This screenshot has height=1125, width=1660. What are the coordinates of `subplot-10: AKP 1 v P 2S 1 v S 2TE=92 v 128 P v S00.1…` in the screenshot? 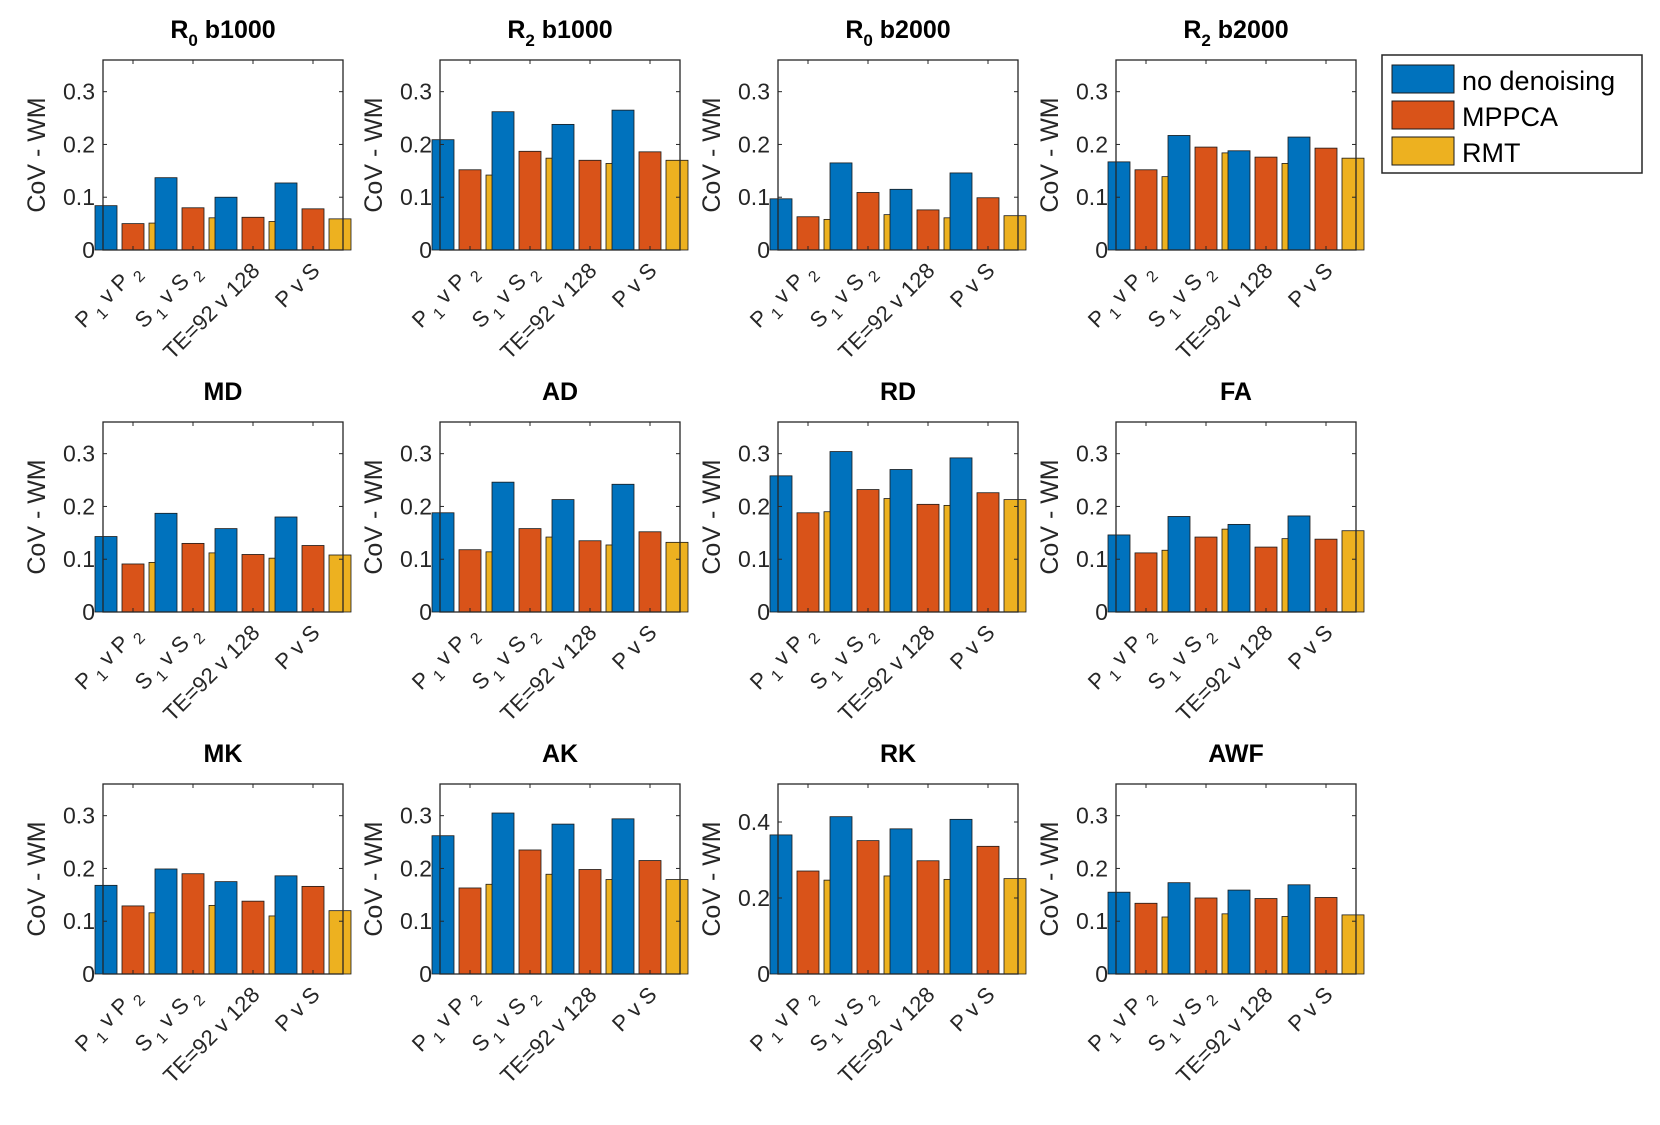 It's located at (524, 914).